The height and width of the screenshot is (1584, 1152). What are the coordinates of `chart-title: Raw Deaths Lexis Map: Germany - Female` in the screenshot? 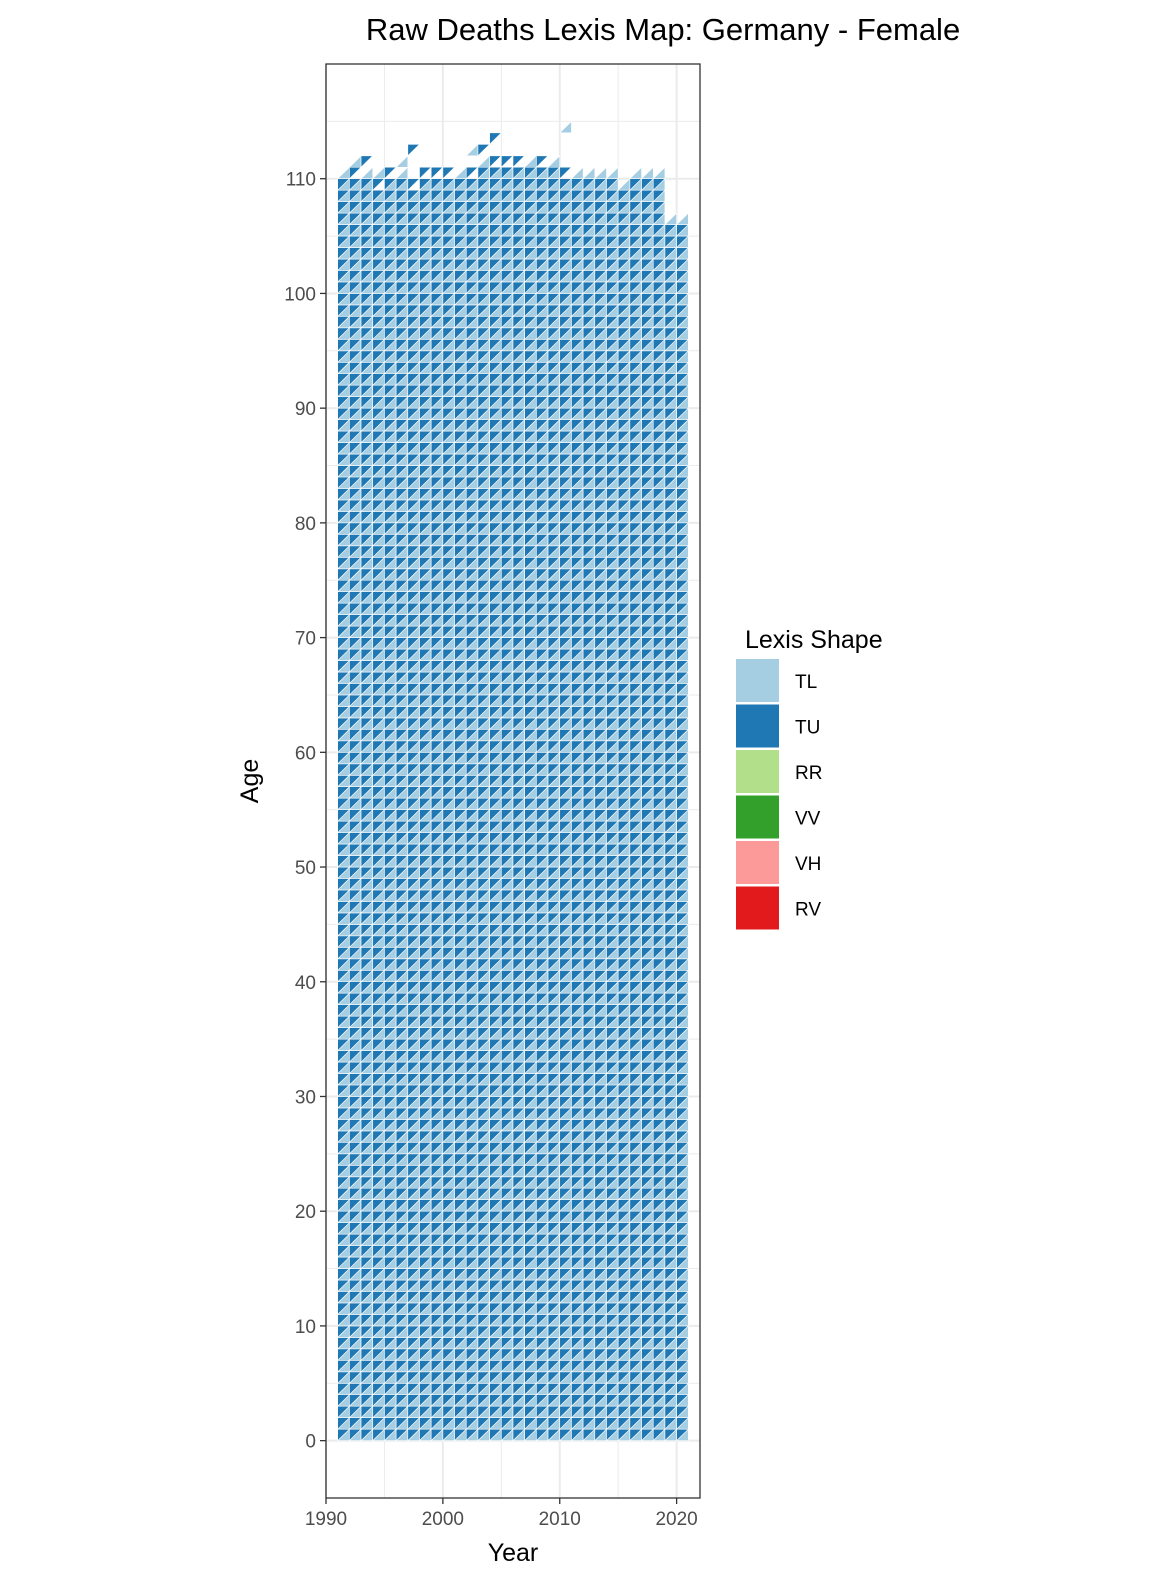 It's located at (663, 29).